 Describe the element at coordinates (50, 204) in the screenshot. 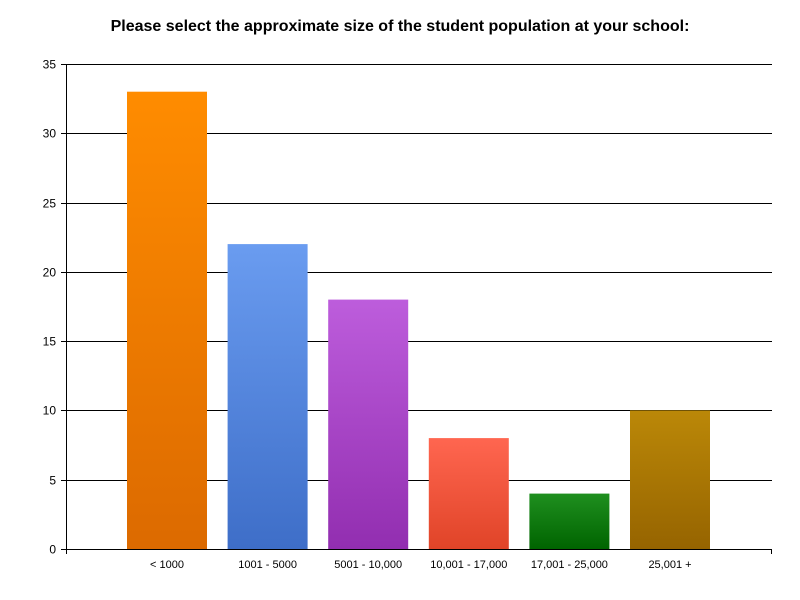

I see `y-tick-label: 25` at that location.